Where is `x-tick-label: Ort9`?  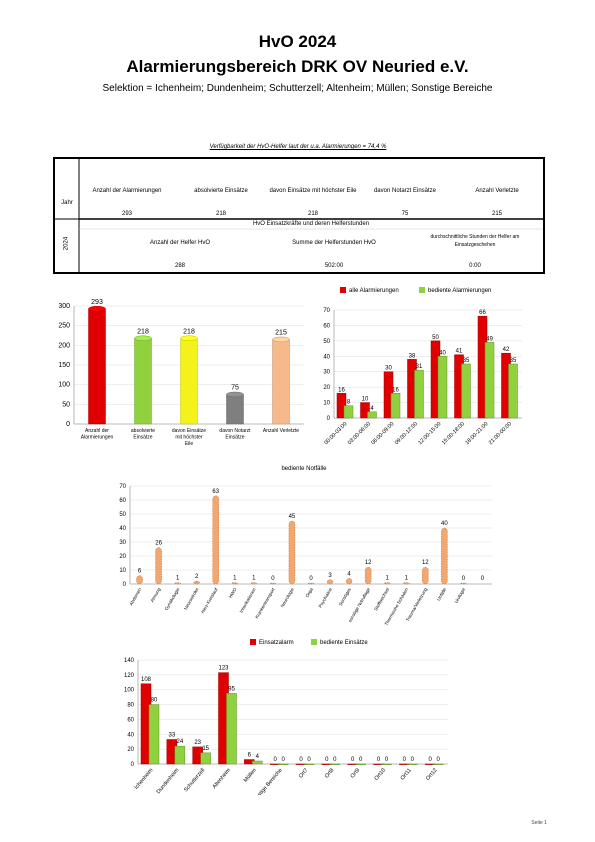 x-tick-label: Ort9 is located at coordinates (355, 773).